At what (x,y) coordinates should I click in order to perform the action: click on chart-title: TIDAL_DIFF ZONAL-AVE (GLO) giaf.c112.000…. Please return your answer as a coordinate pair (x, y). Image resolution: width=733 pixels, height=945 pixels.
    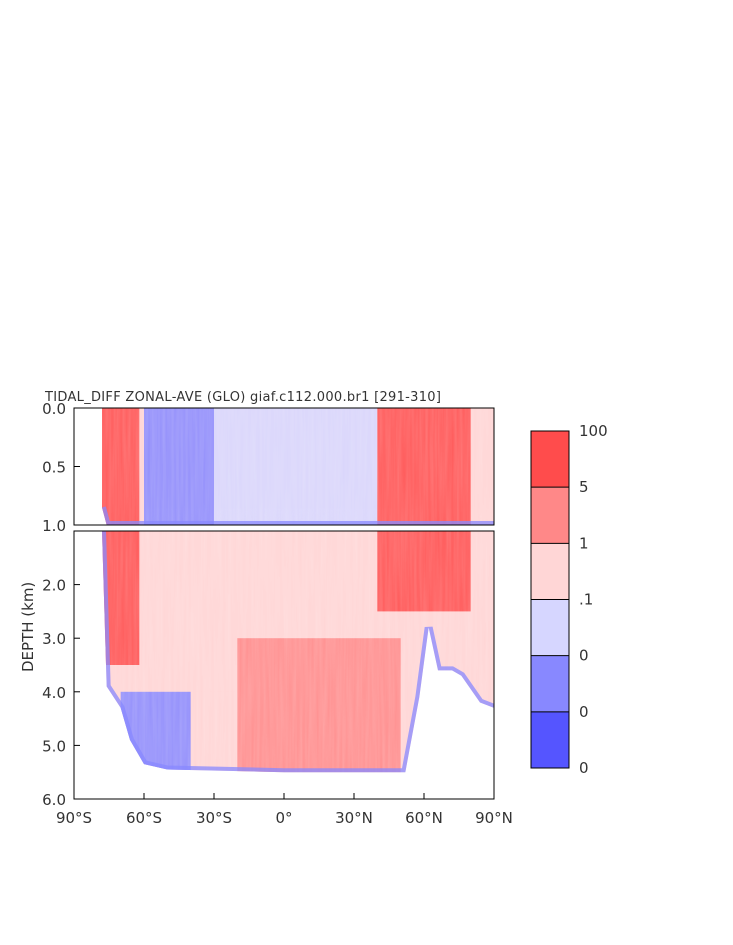
    Looking at the image, I should click on (242, 397).